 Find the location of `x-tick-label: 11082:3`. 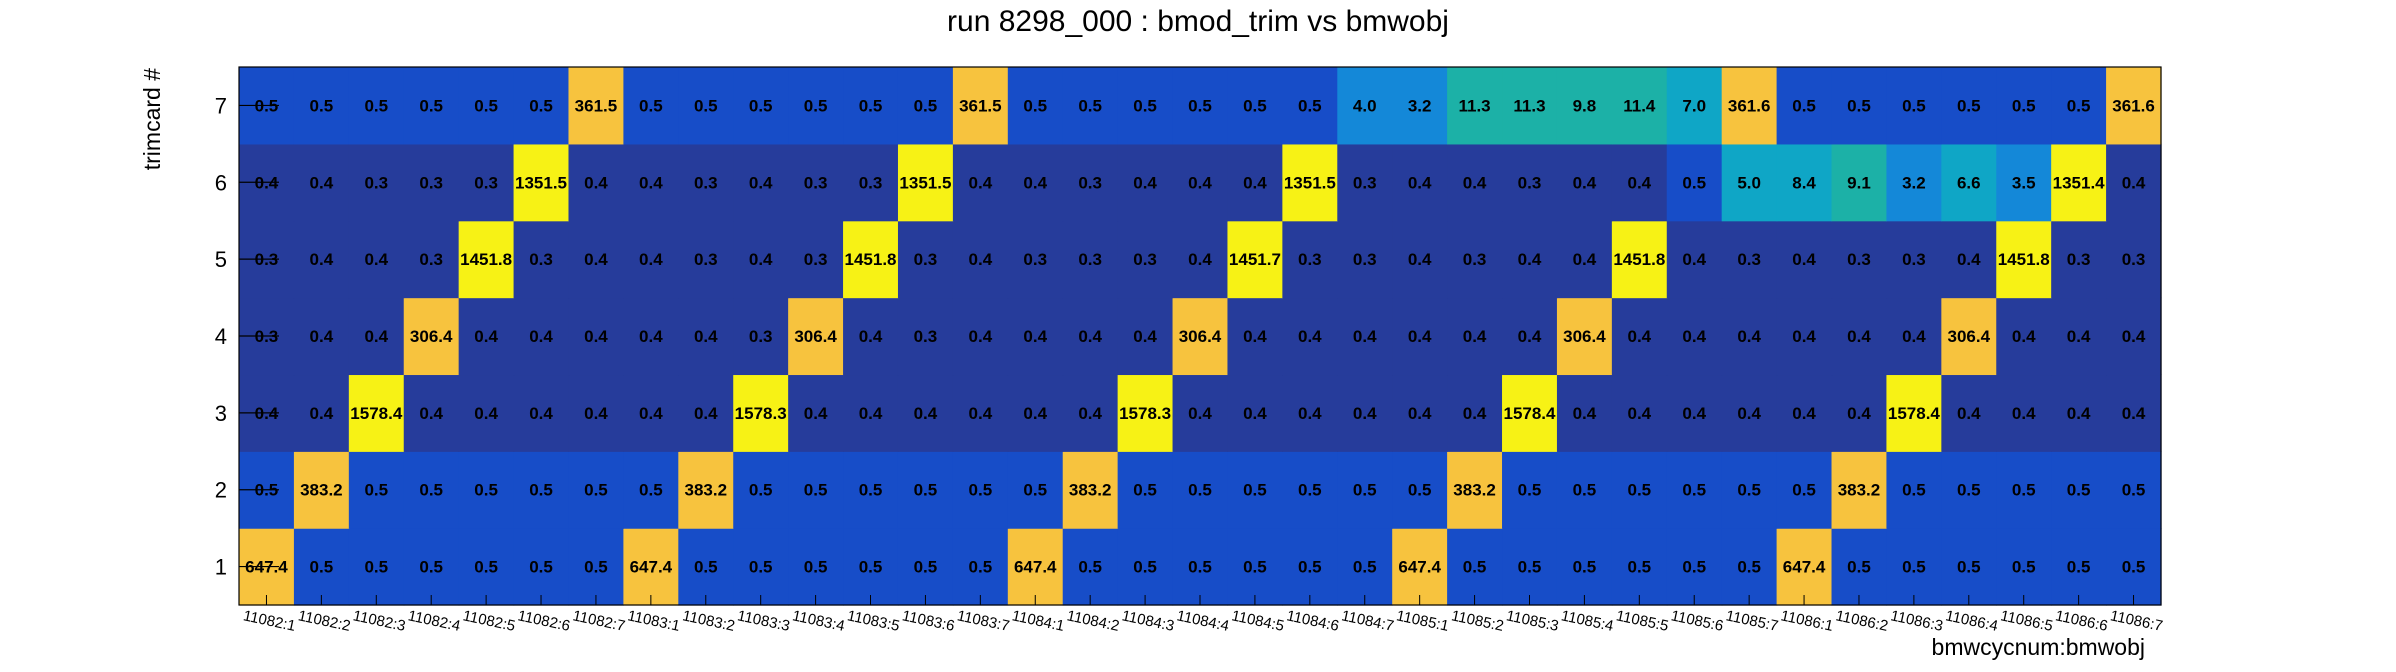

x-tick-label: 11082:3 is located at coordinates (378, 621).